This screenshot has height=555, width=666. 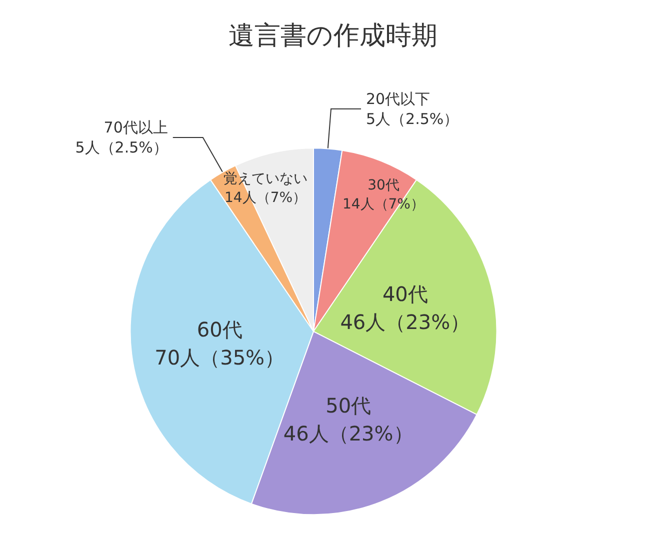 I want to click on slice-label: 20代以下, so click(x=398, y=99).